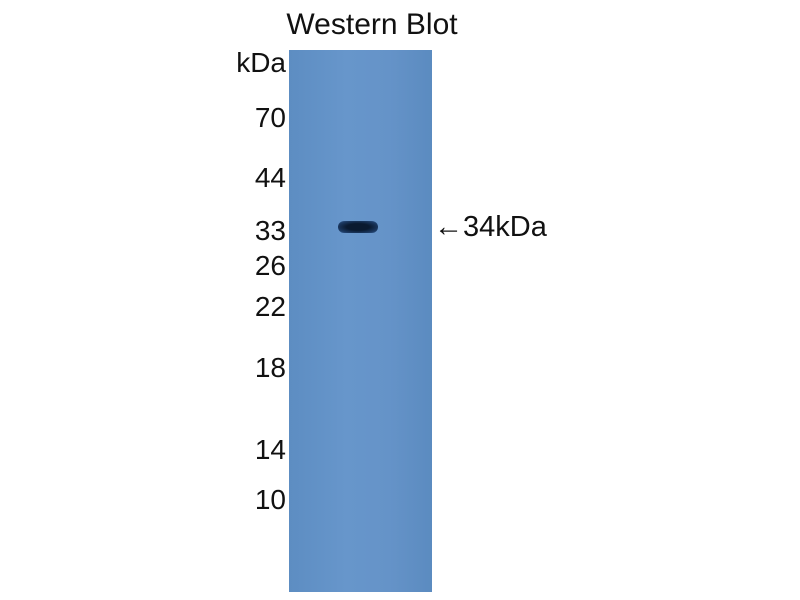 Image resolution: width=800 pixels, height=600 pixels. I want to click on marker-14: 14, so click(270, 449).